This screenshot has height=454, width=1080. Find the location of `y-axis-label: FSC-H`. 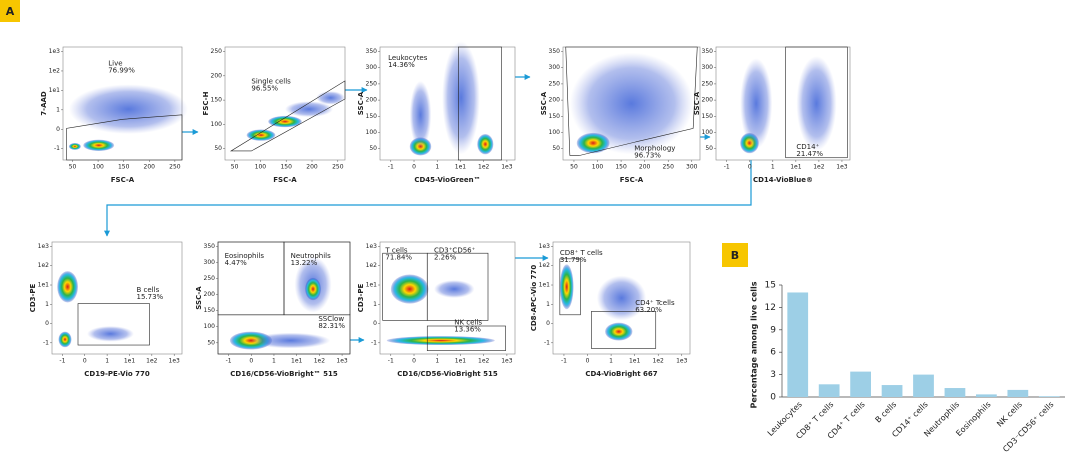

y-axis-label: FSC-H is located at coordinates (206, 103).